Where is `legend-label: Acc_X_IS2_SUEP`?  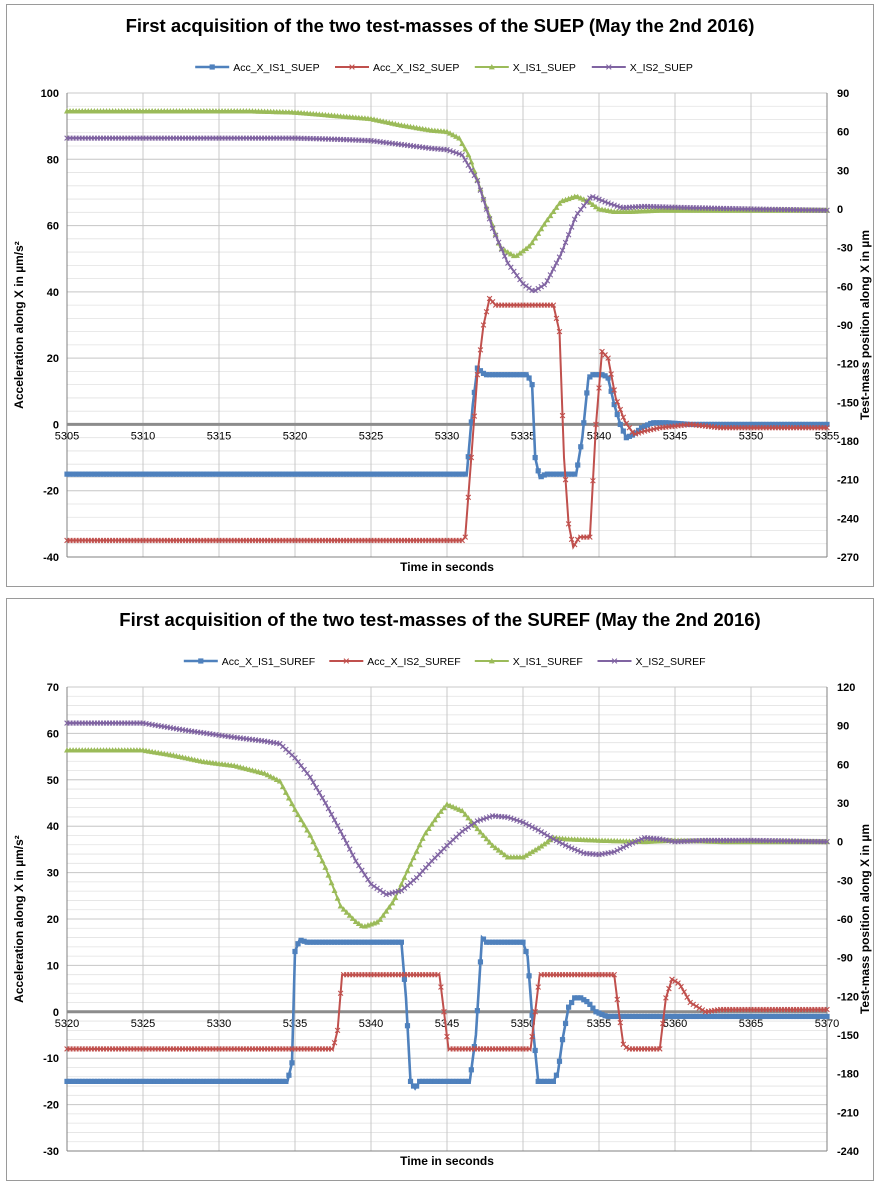 legend-label: Acc_X_IS2_SUEP is located at coordinates (416, 68).